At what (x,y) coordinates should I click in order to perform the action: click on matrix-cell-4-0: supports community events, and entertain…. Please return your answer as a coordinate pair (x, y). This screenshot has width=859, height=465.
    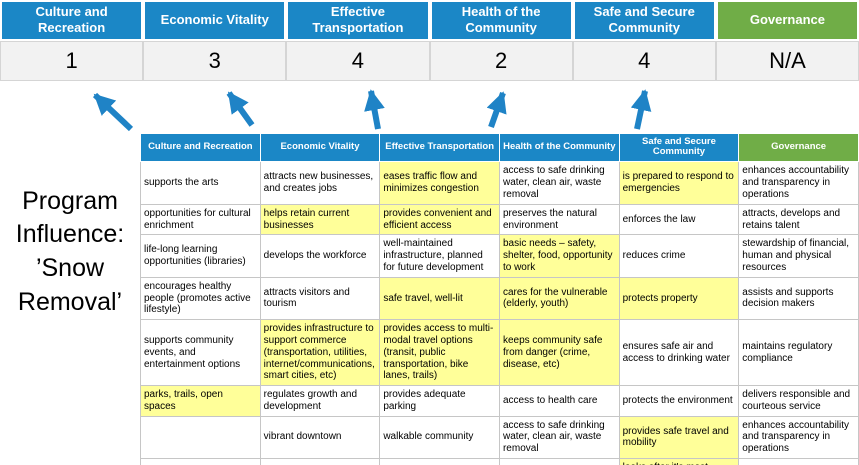
    Looking at the image, I should click on (200, 353).